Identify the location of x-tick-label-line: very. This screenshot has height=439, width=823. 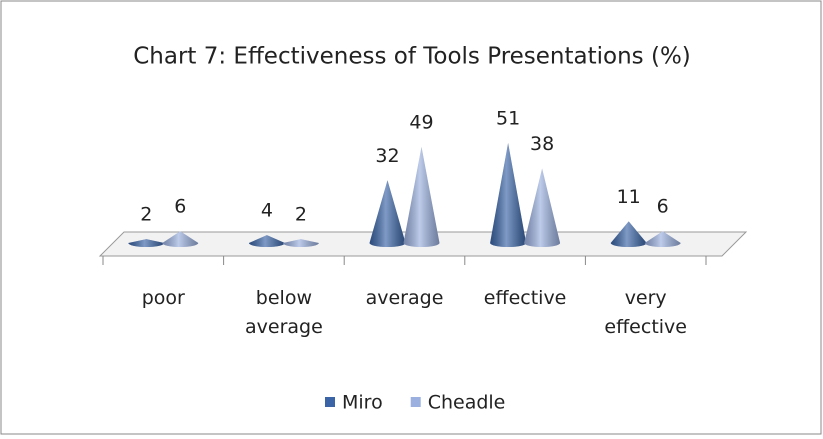
(646, 298).